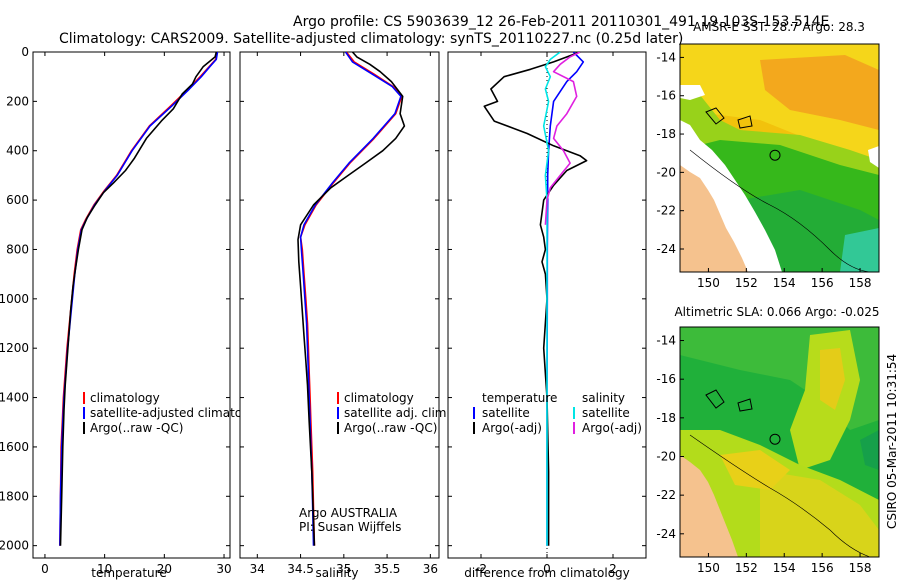  I want to click on y-tick-label: 2000, so click(14, 546).